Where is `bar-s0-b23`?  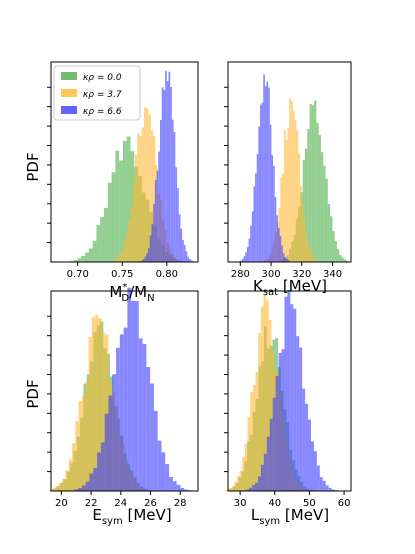
bar-s0-b23 is located at coordinates (331, 239).